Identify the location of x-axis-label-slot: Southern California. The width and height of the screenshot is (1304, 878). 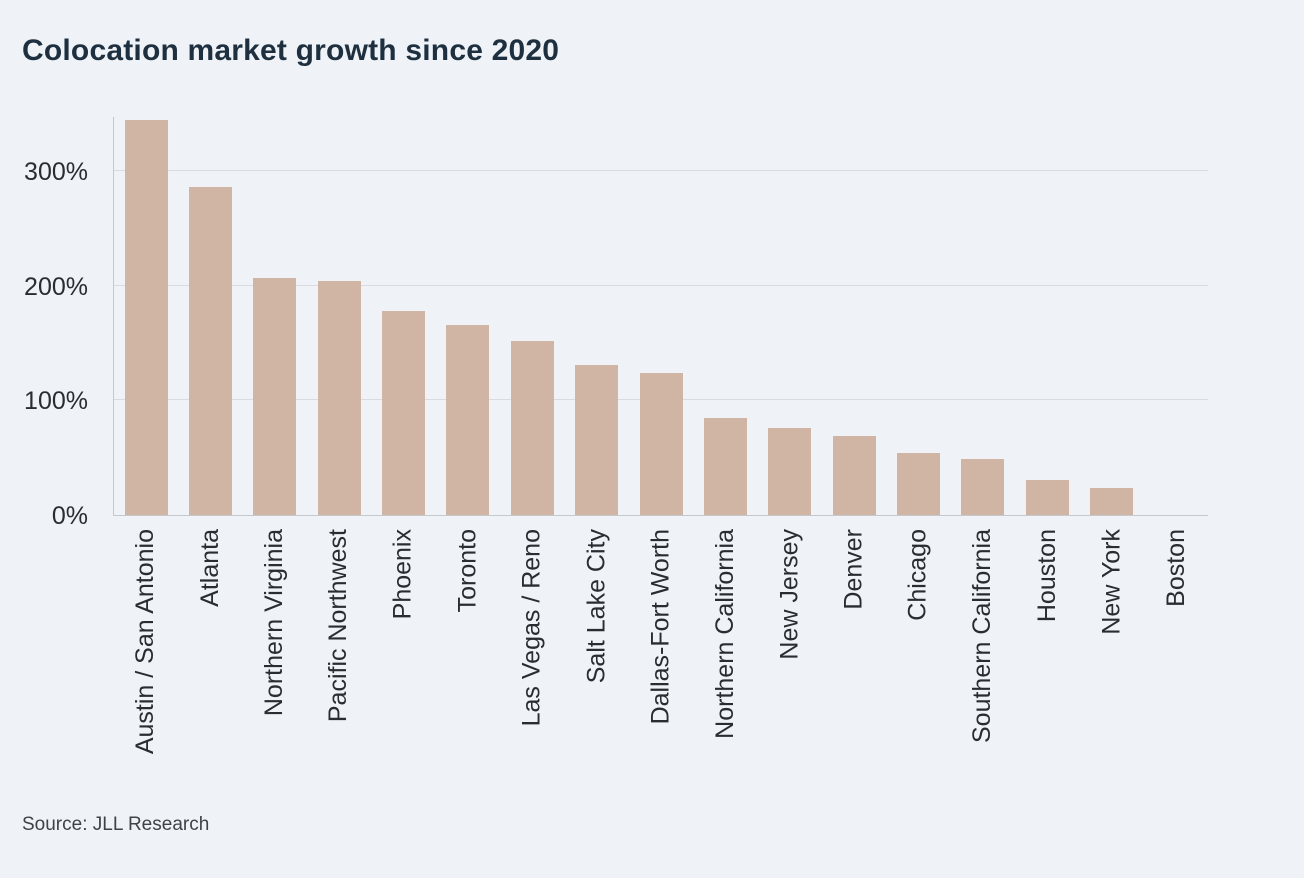
(982, 662).